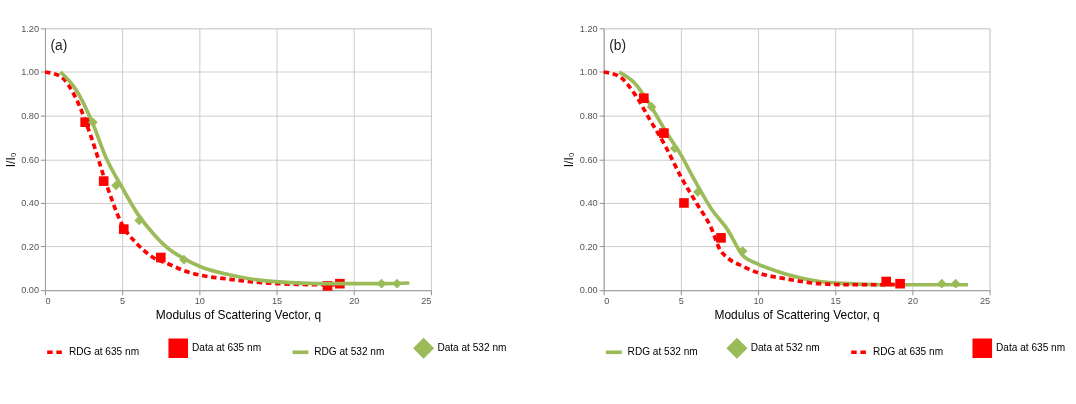 The width and height of the screenshot is (1076, 404). What do you see at coordinates (618, 46) in the screenshot?
I see `annotation: (b)` at bounding box center [618, 46].